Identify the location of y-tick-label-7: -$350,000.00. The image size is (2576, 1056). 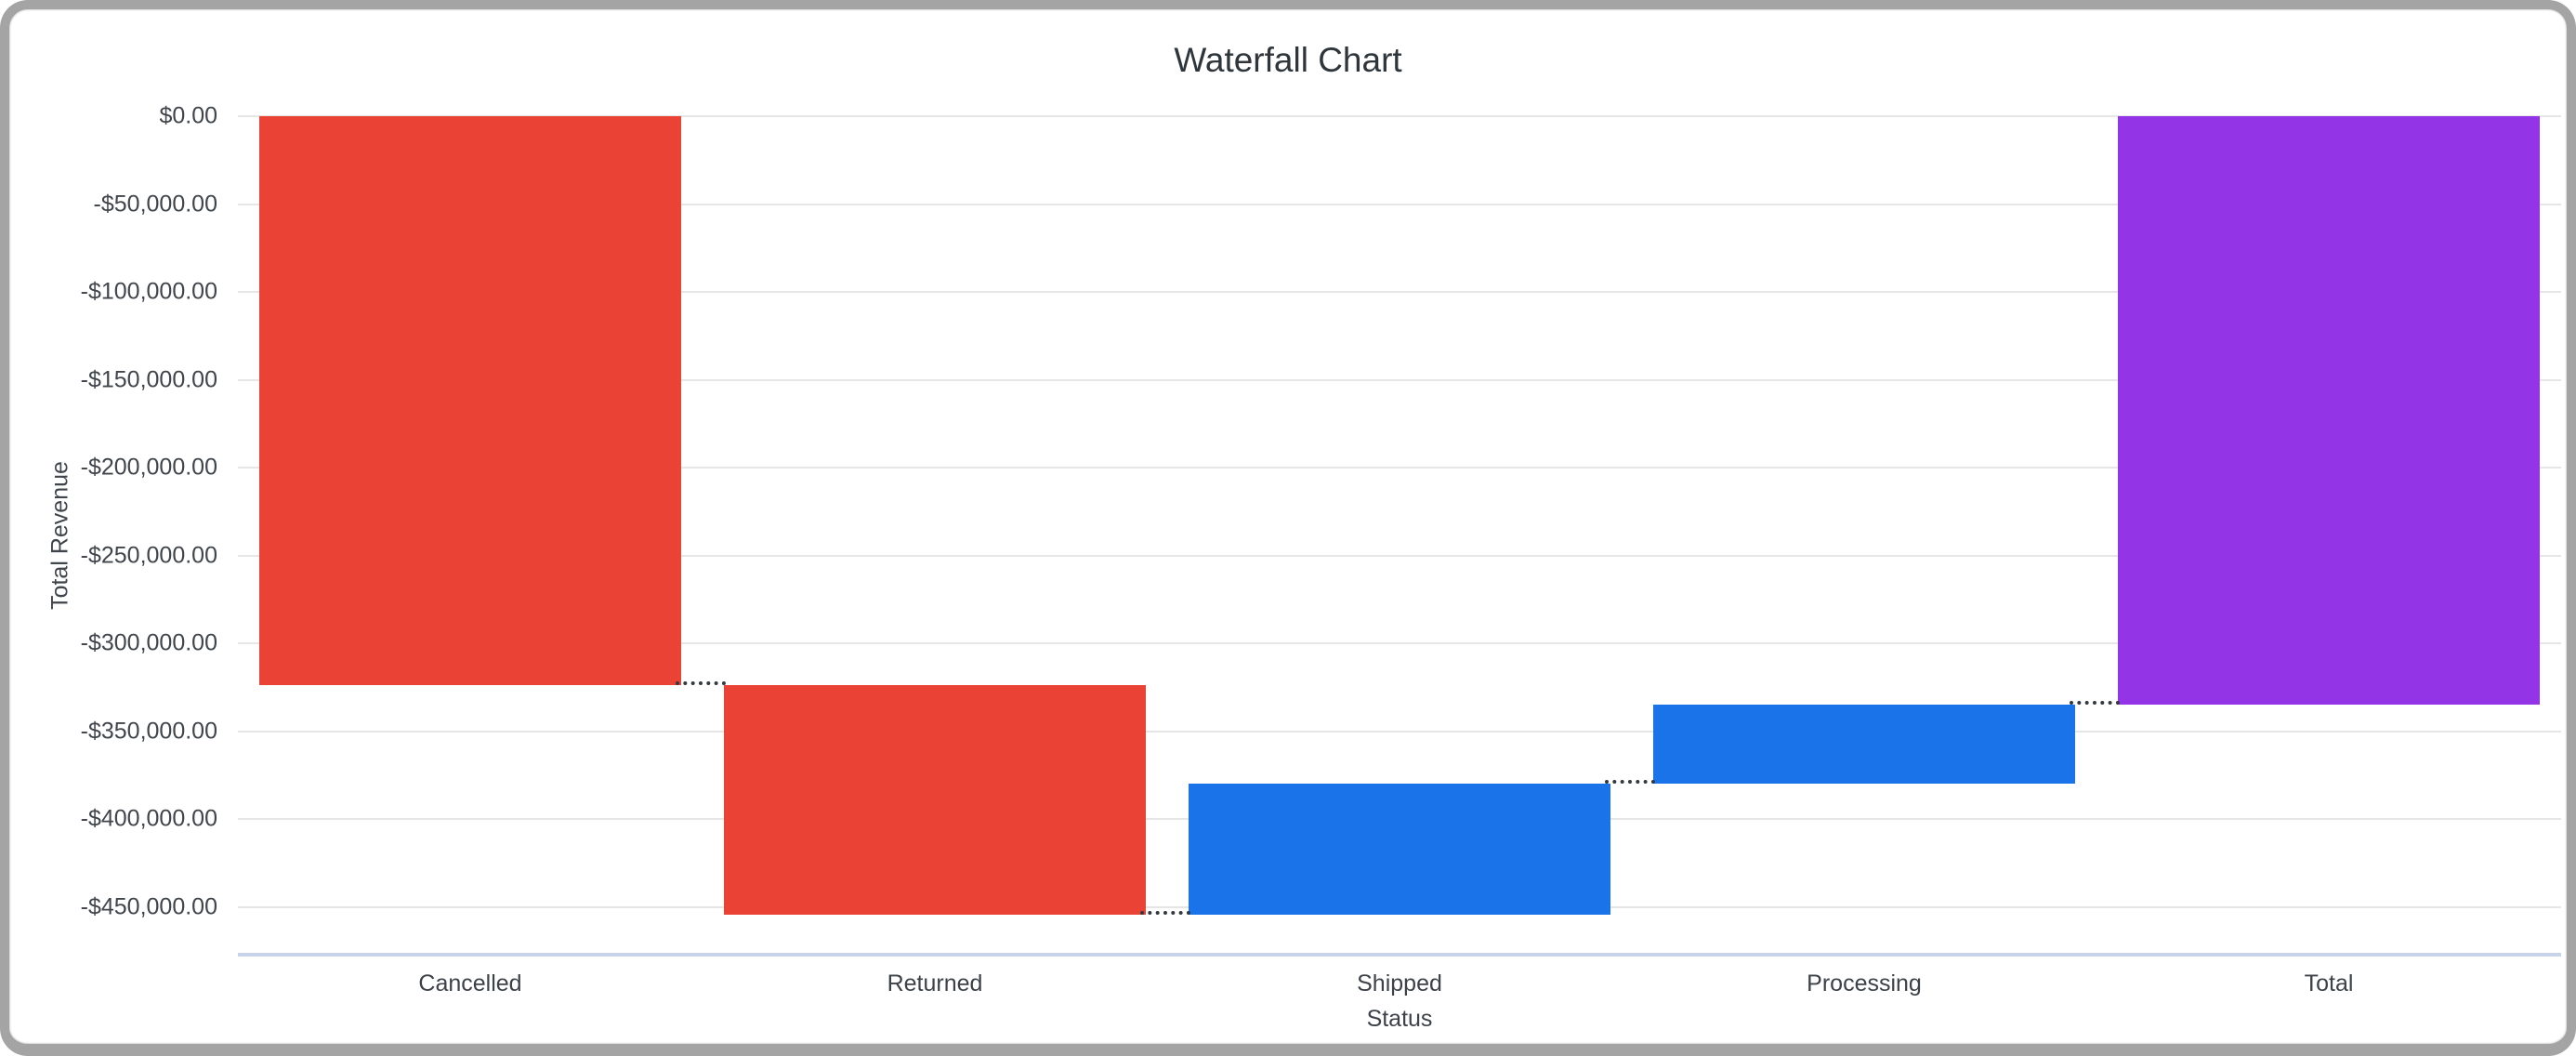
(148, 731).